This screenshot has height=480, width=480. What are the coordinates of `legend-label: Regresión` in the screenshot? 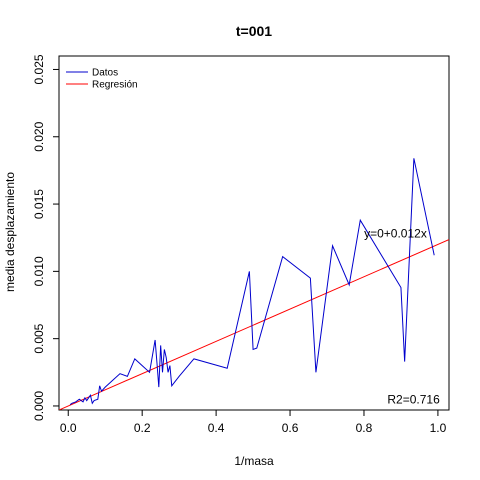 It's located at (115, 85).